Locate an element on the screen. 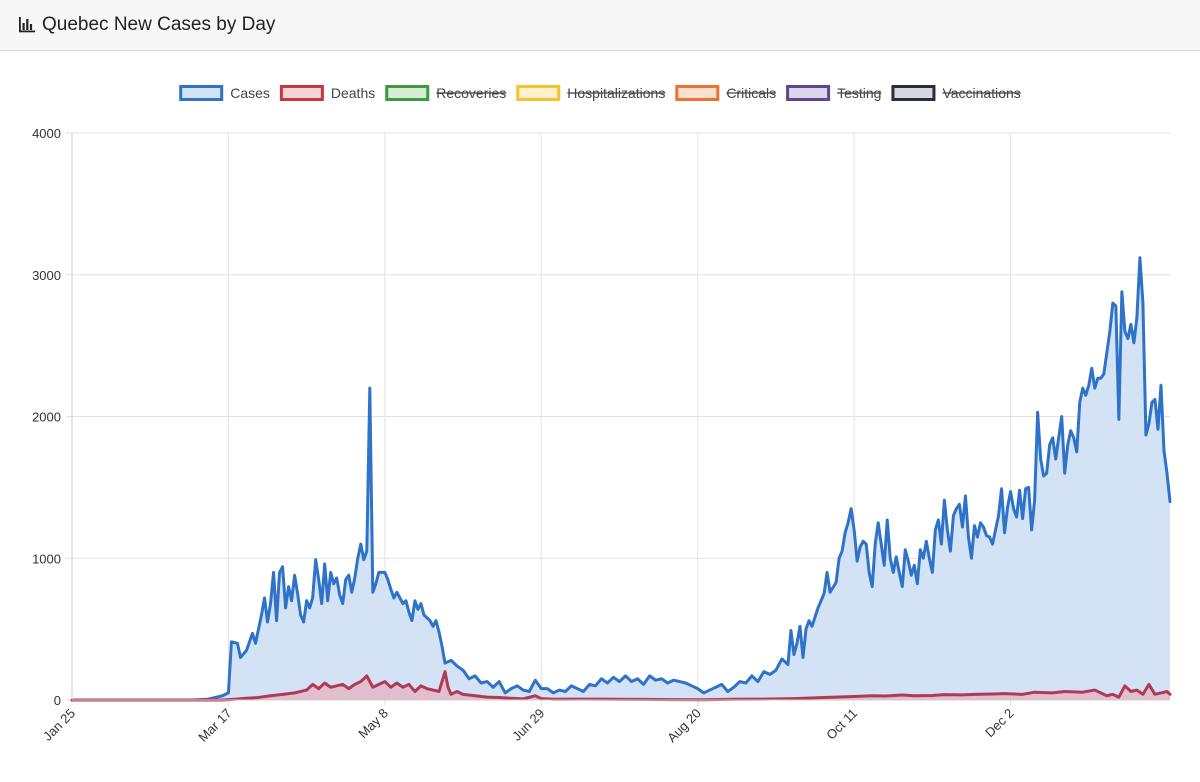 The height and width of the screenshot is (782, 1200). legend-item-recoveries: Recoveries is located at coordinates (446, 93).